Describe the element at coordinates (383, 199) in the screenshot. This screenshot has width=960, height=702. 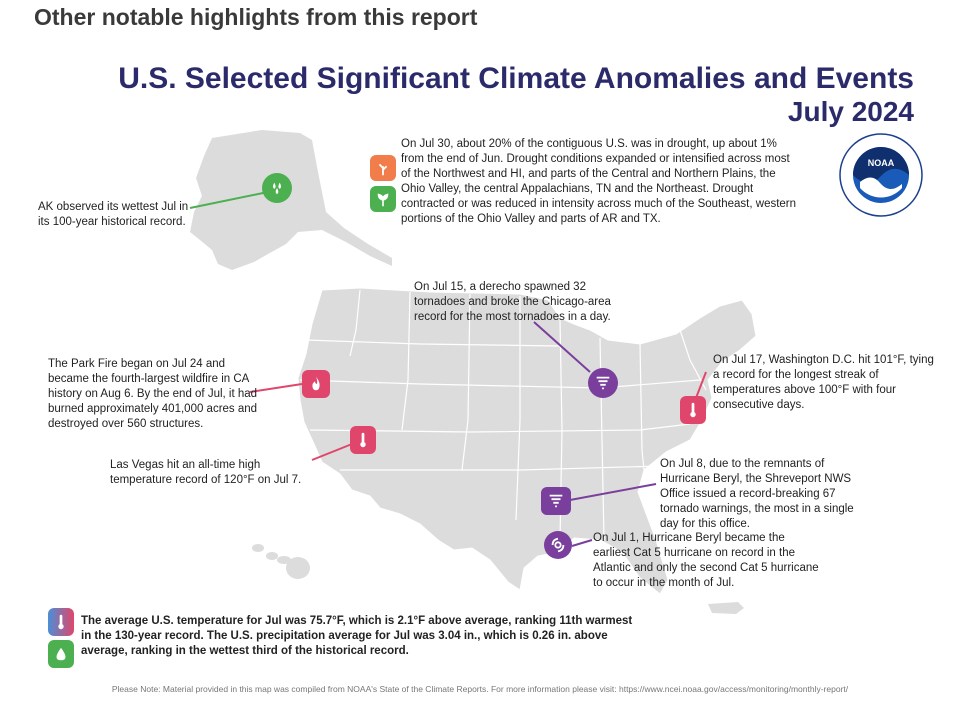
I see `drought-contraction-icon` at that location.